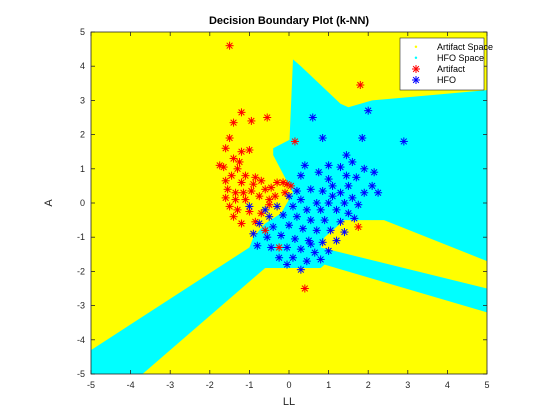 Image resolution: width=560 pixels, height=420 pixels. I want to click on x-tick-label: 0, so click(288, 385).